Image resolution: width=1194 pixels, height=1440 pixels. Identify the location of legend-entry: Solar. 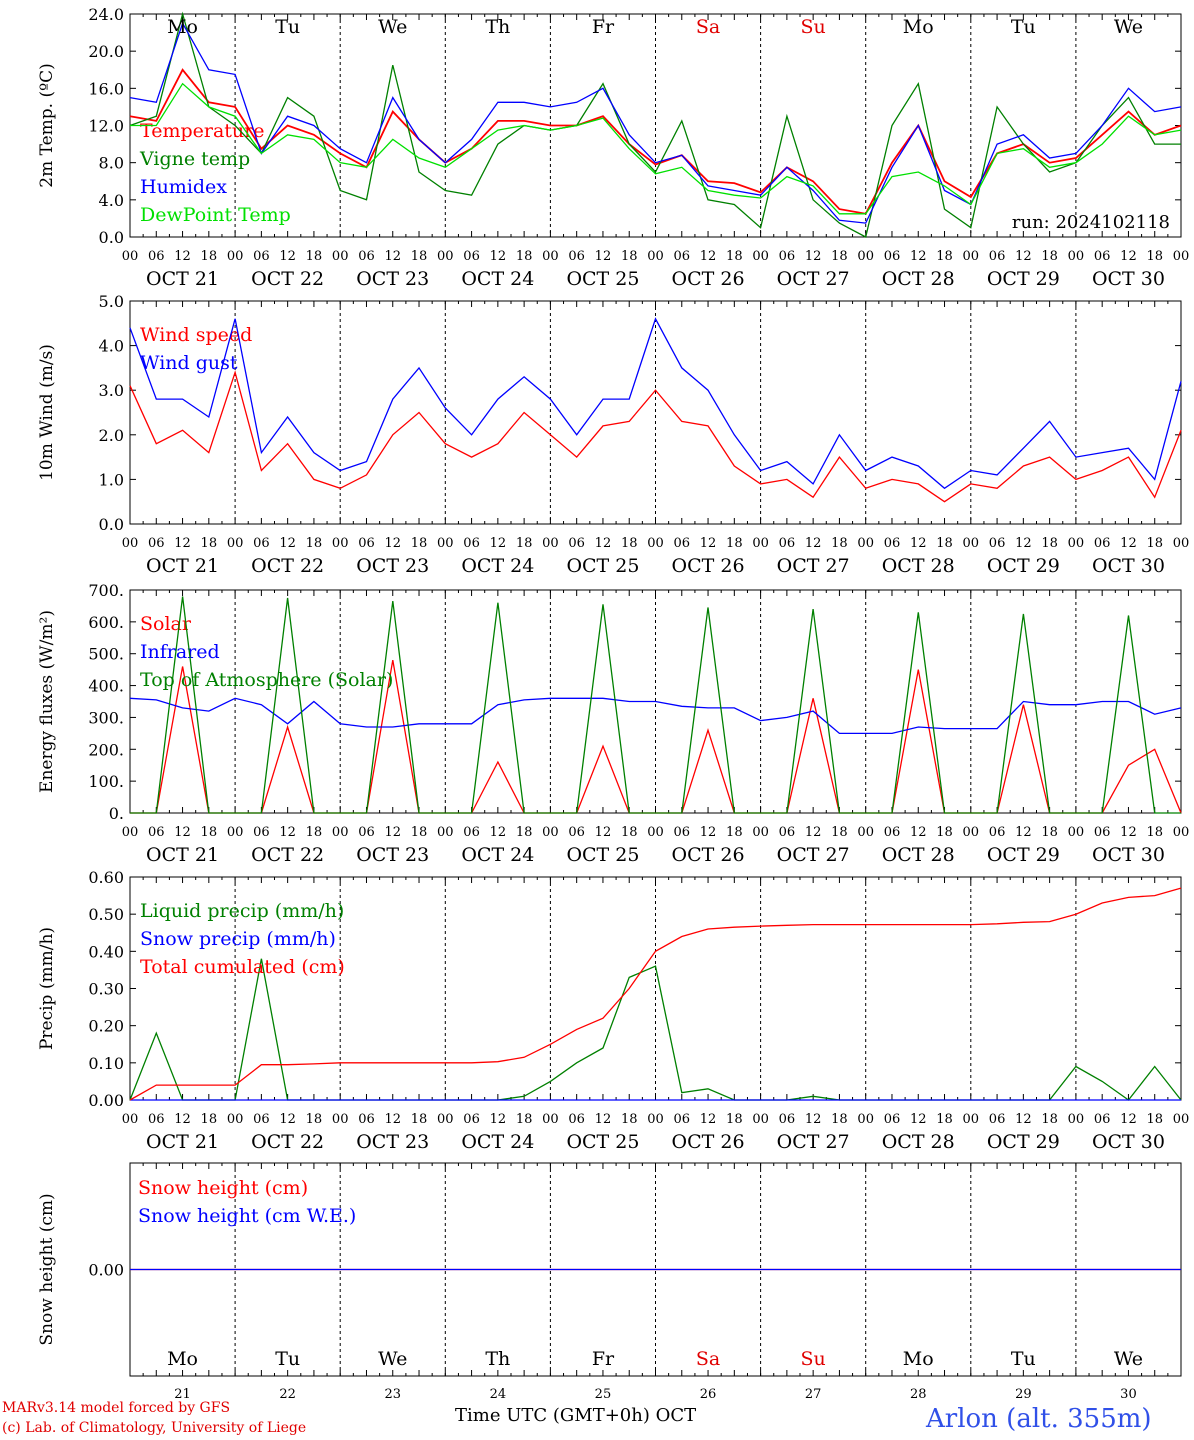
(166, 624).